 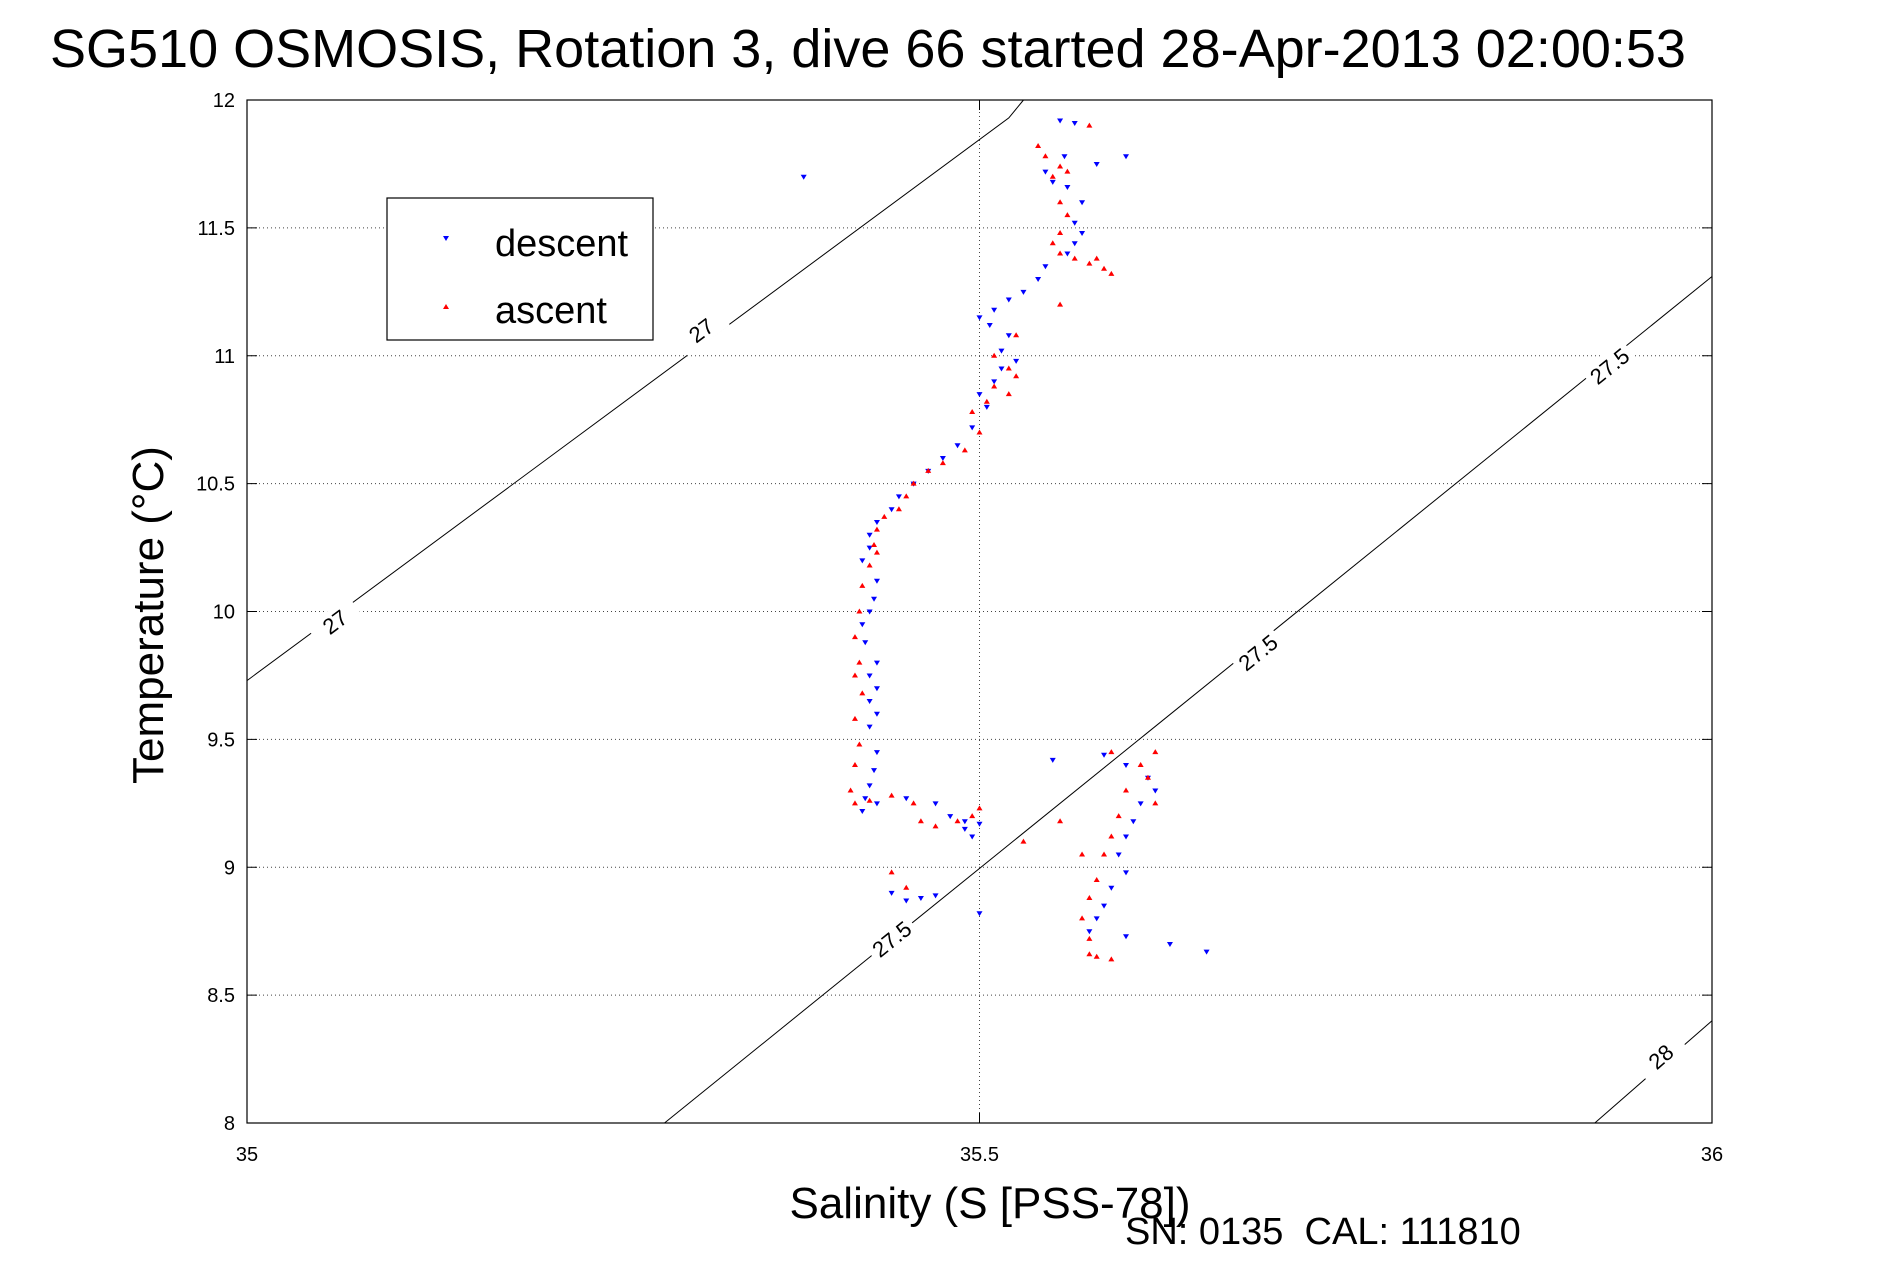 What do you see at coordinates (1323, 1232) in the screenshot?
I see `footer-serial-cal: SN: 0135 CAL: 111810` at bounding box center [1323, 1232].